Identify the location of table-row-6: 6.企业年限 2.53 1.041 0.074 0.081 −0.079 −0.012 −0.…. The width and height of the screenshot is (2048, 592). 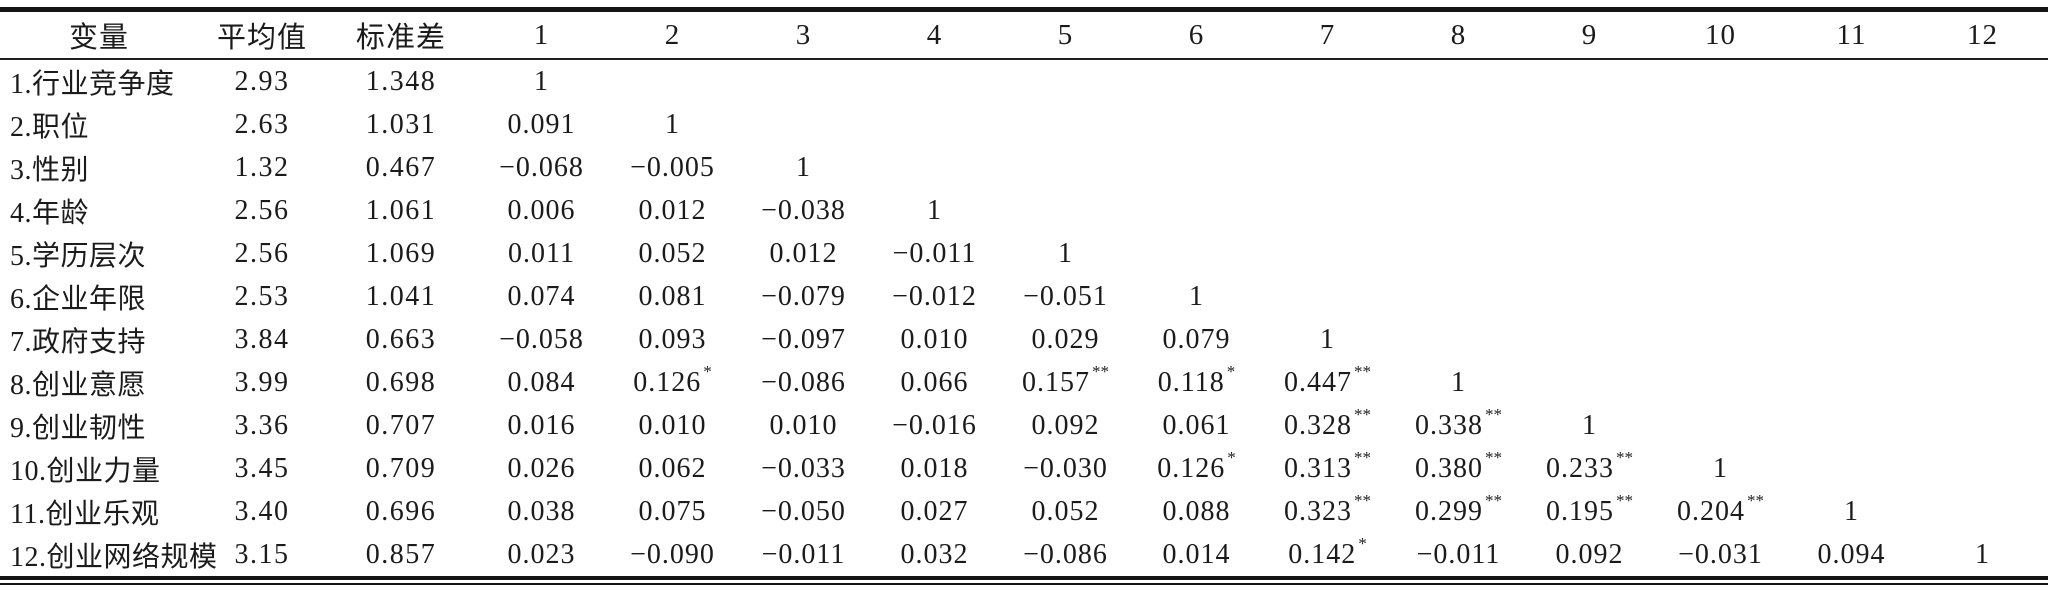
(1024, 296).